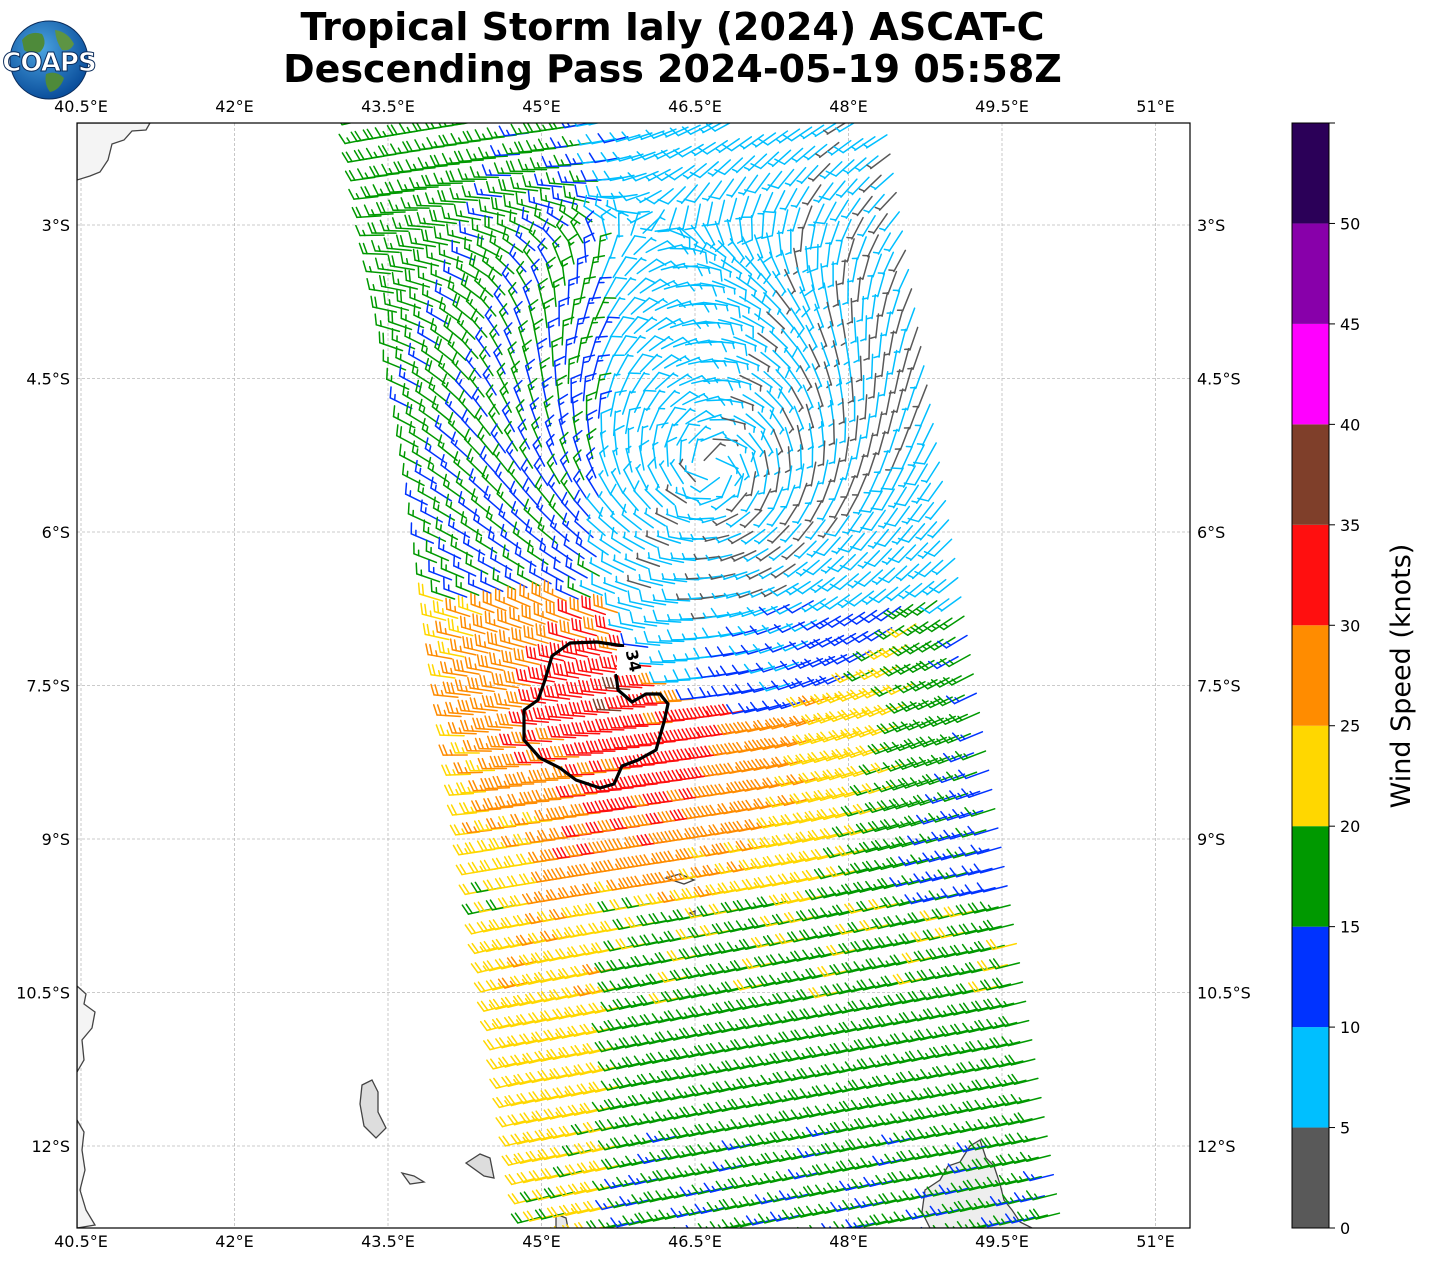 This screenshot has width=1429, height=1264. Describe the element at coordinates (81, 106) in the screenshot. I see `lon-tick-label-top: 40.5°E` at that location.